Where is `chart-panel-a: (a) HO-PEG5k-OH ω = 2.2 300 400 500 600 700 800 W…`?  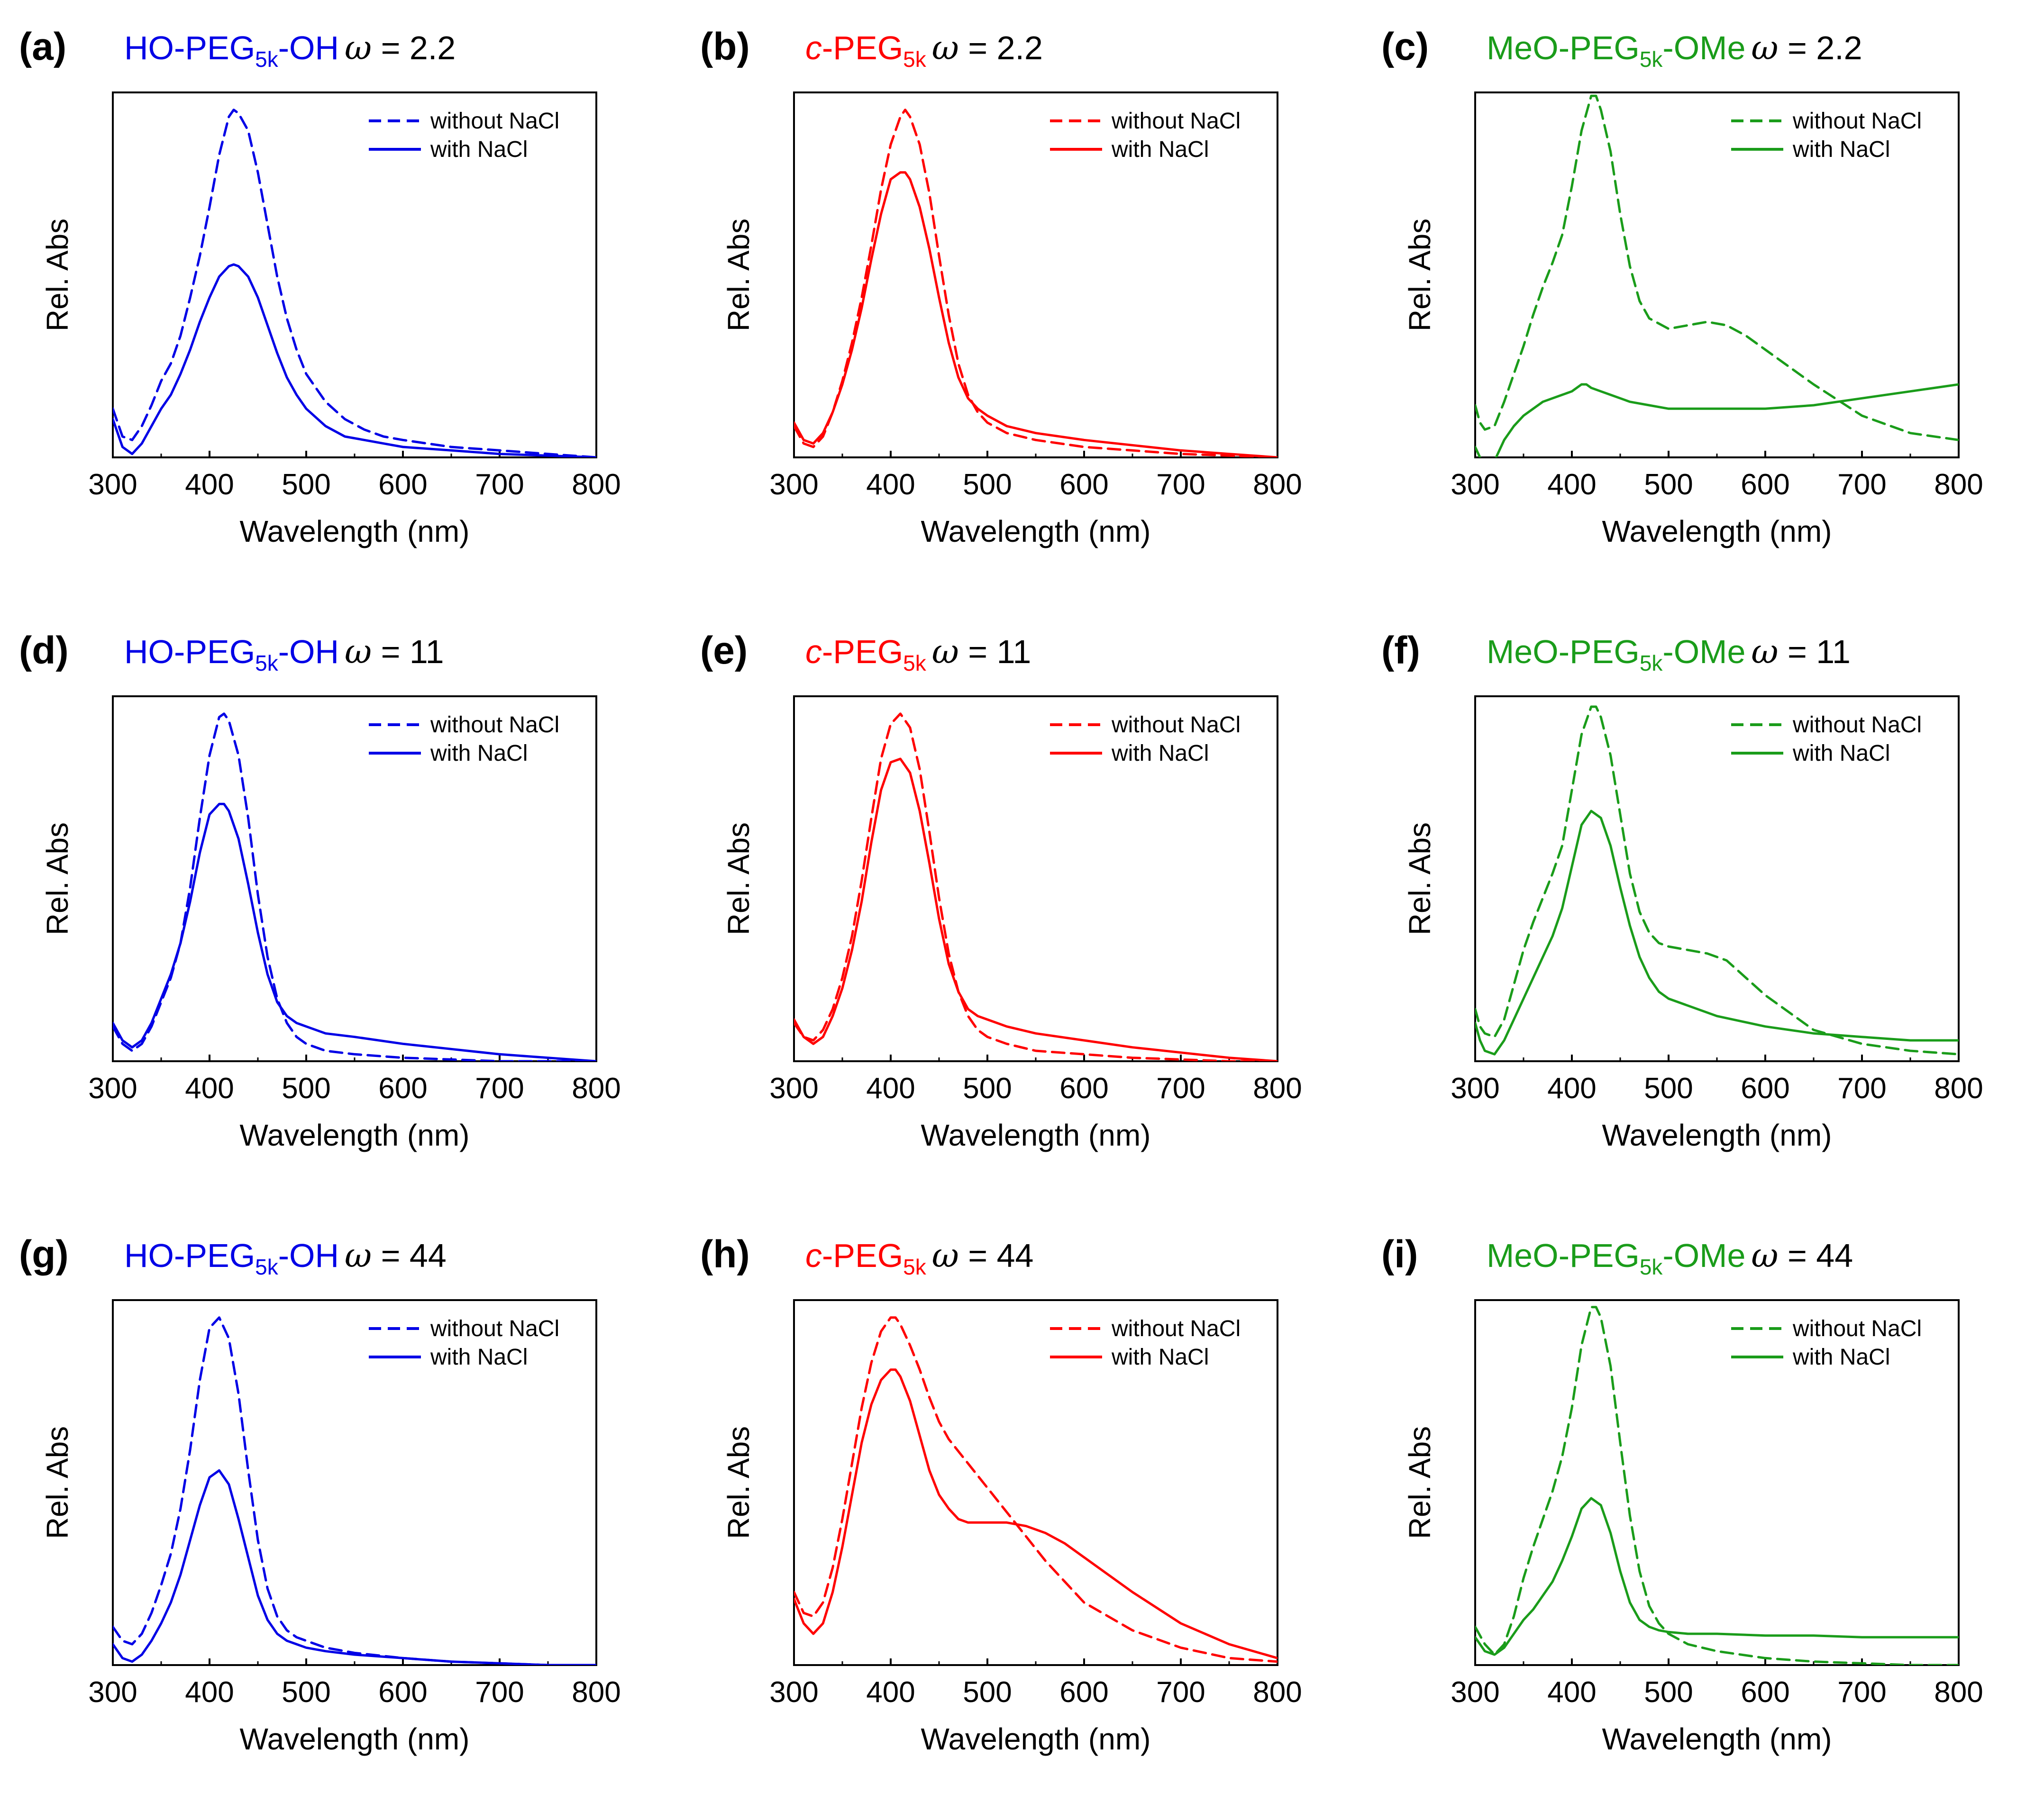 chart-panel-a: (a) HO-PEG5k-OH ω = 2.2 300 400 500 600 700 800 W… is located at coordinates (340, 302).